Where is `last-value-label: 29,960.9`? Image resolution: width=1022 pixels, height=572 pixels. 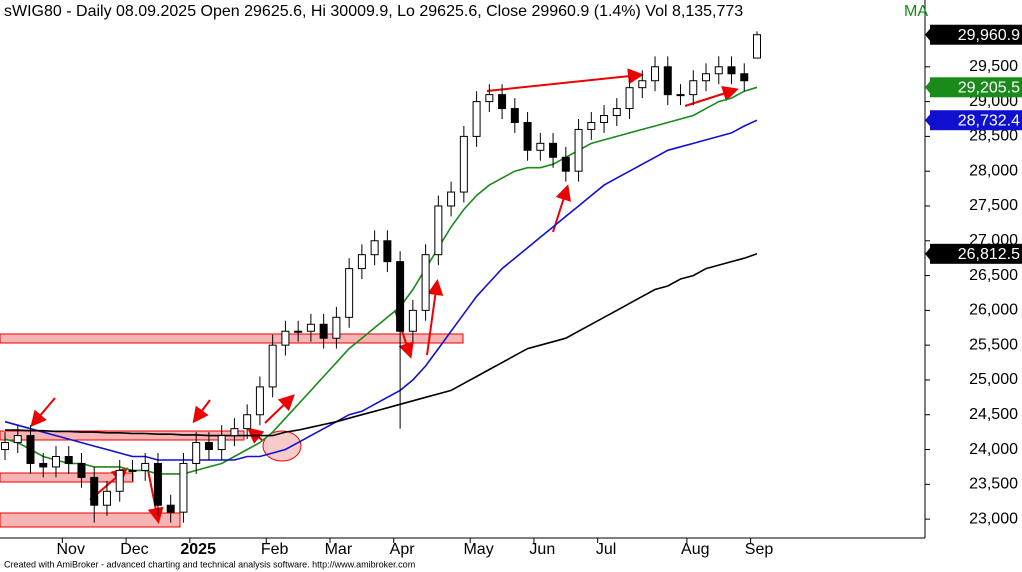
last-value-label: 29,960.9 is located at coordinates (989, 35).